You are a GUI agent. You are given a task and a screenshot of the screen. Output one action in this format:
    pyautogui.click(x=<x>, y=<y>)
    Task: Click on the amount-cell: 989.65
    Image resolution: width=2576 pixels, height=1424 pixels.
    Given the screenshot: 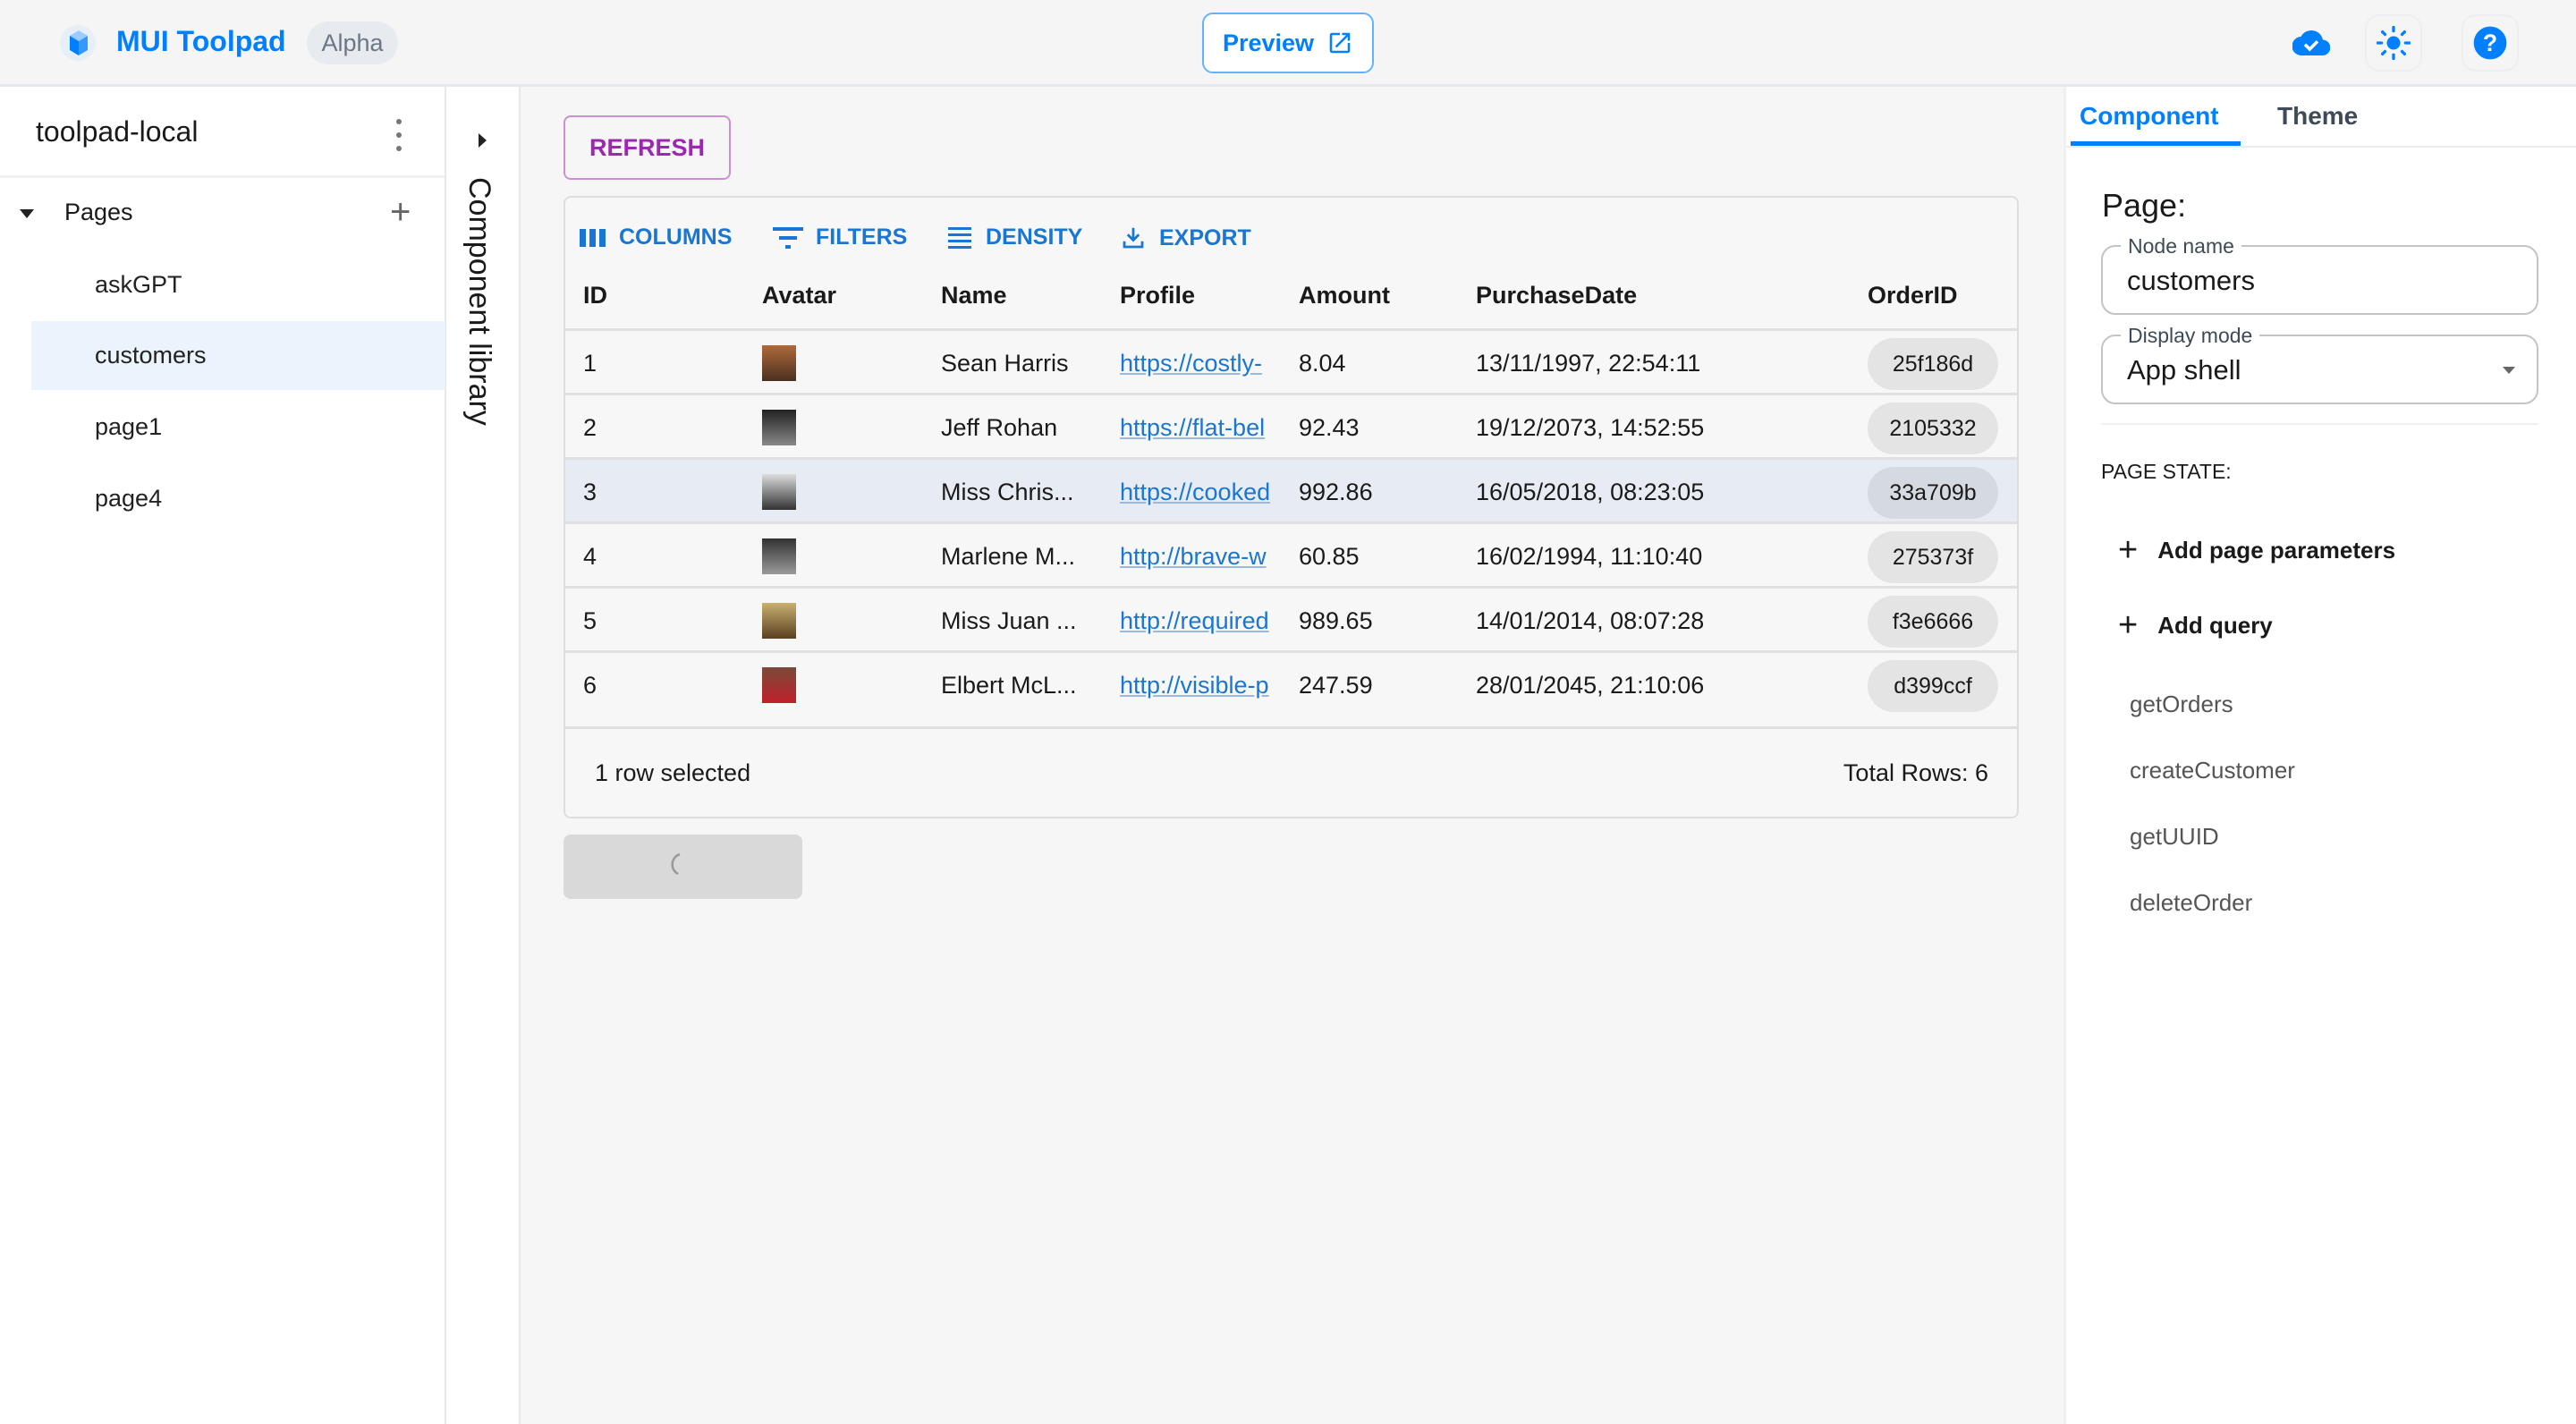 What is the action you would take?
    pyautogui.click(x=1336, y=620)
    